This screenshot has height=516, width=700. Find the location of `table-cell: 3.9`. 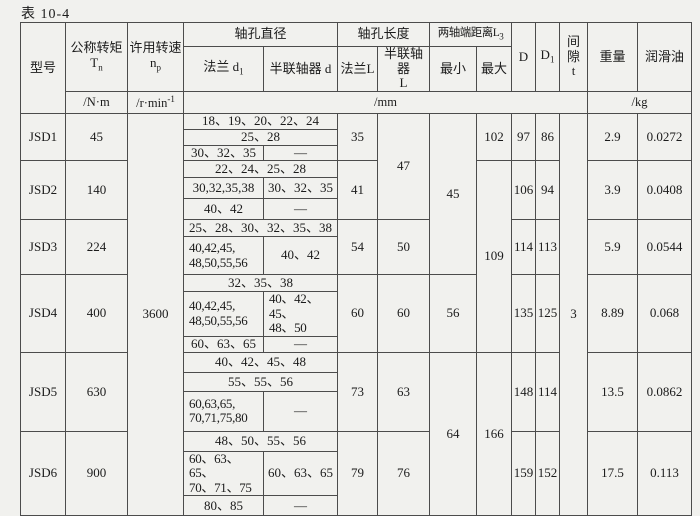

table-cell: 3.9 is located at coordinates (612, 190).